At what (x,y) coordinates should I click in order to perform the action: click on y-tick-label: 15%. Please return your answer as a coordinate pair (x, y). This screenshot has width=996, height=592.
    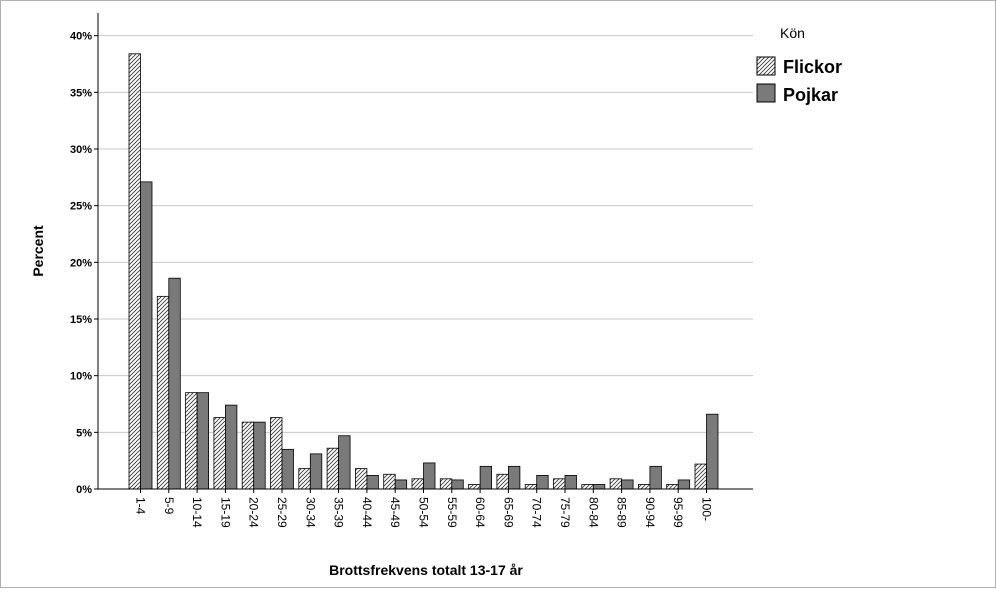
    Looking at the image, I should click on (81, 320).